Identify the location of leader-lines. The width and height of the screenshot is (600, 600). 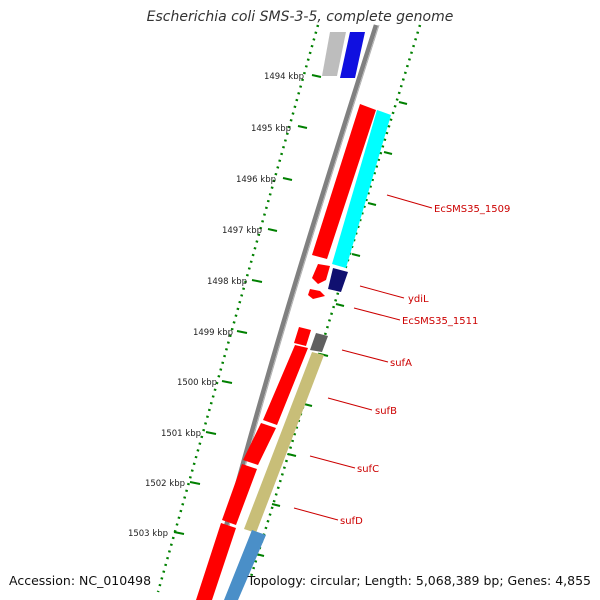
(363, 357).